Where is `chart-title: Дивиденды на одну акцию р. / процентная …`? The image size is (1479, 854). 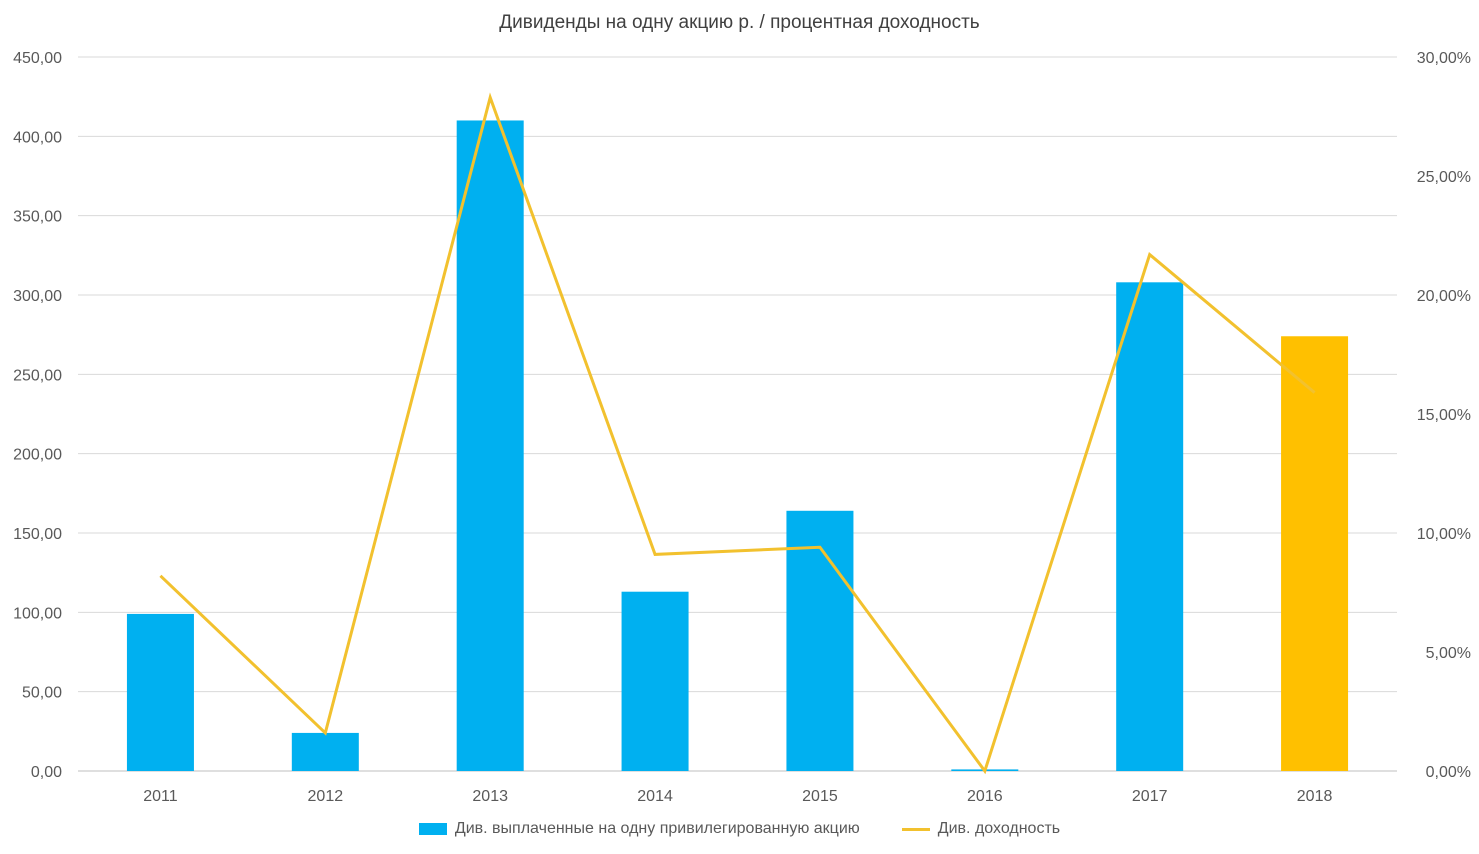
chart-title: Дивиденды на одну акцию р. / процентная … is located at coordinates (739, 22).